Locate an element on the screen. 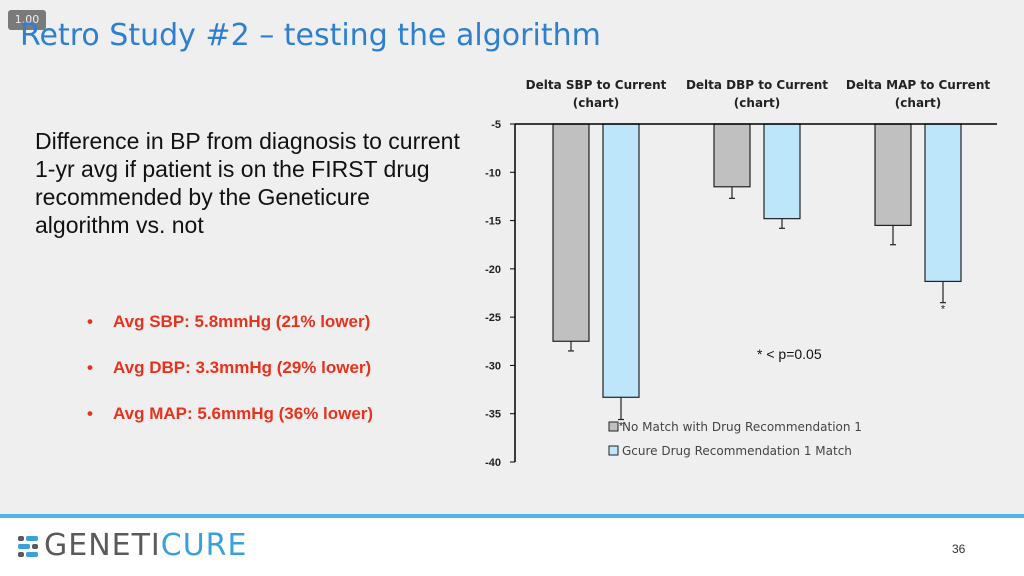 This screenshot has height=576, width=1024. y-tick-label-5: -30 is located at coordinates (493, 366).